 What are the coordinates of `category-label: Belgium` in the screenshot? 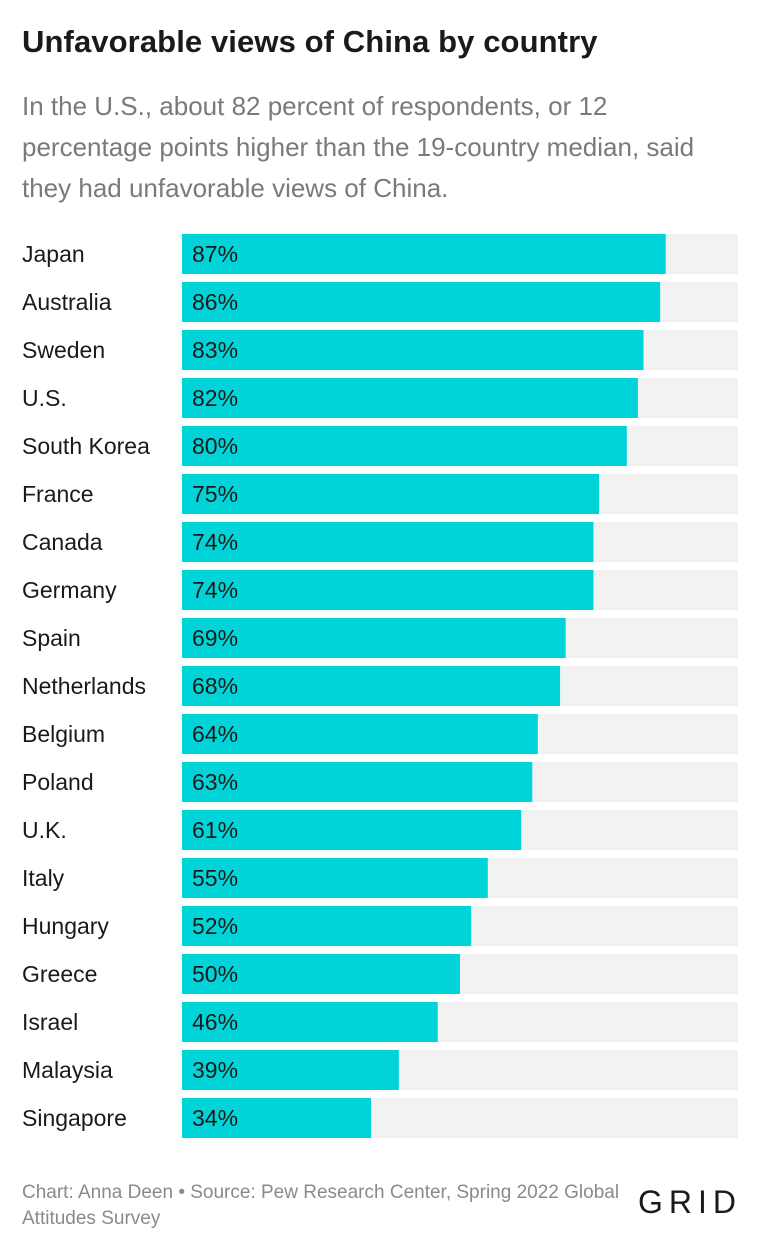 It's located at (63, 734).